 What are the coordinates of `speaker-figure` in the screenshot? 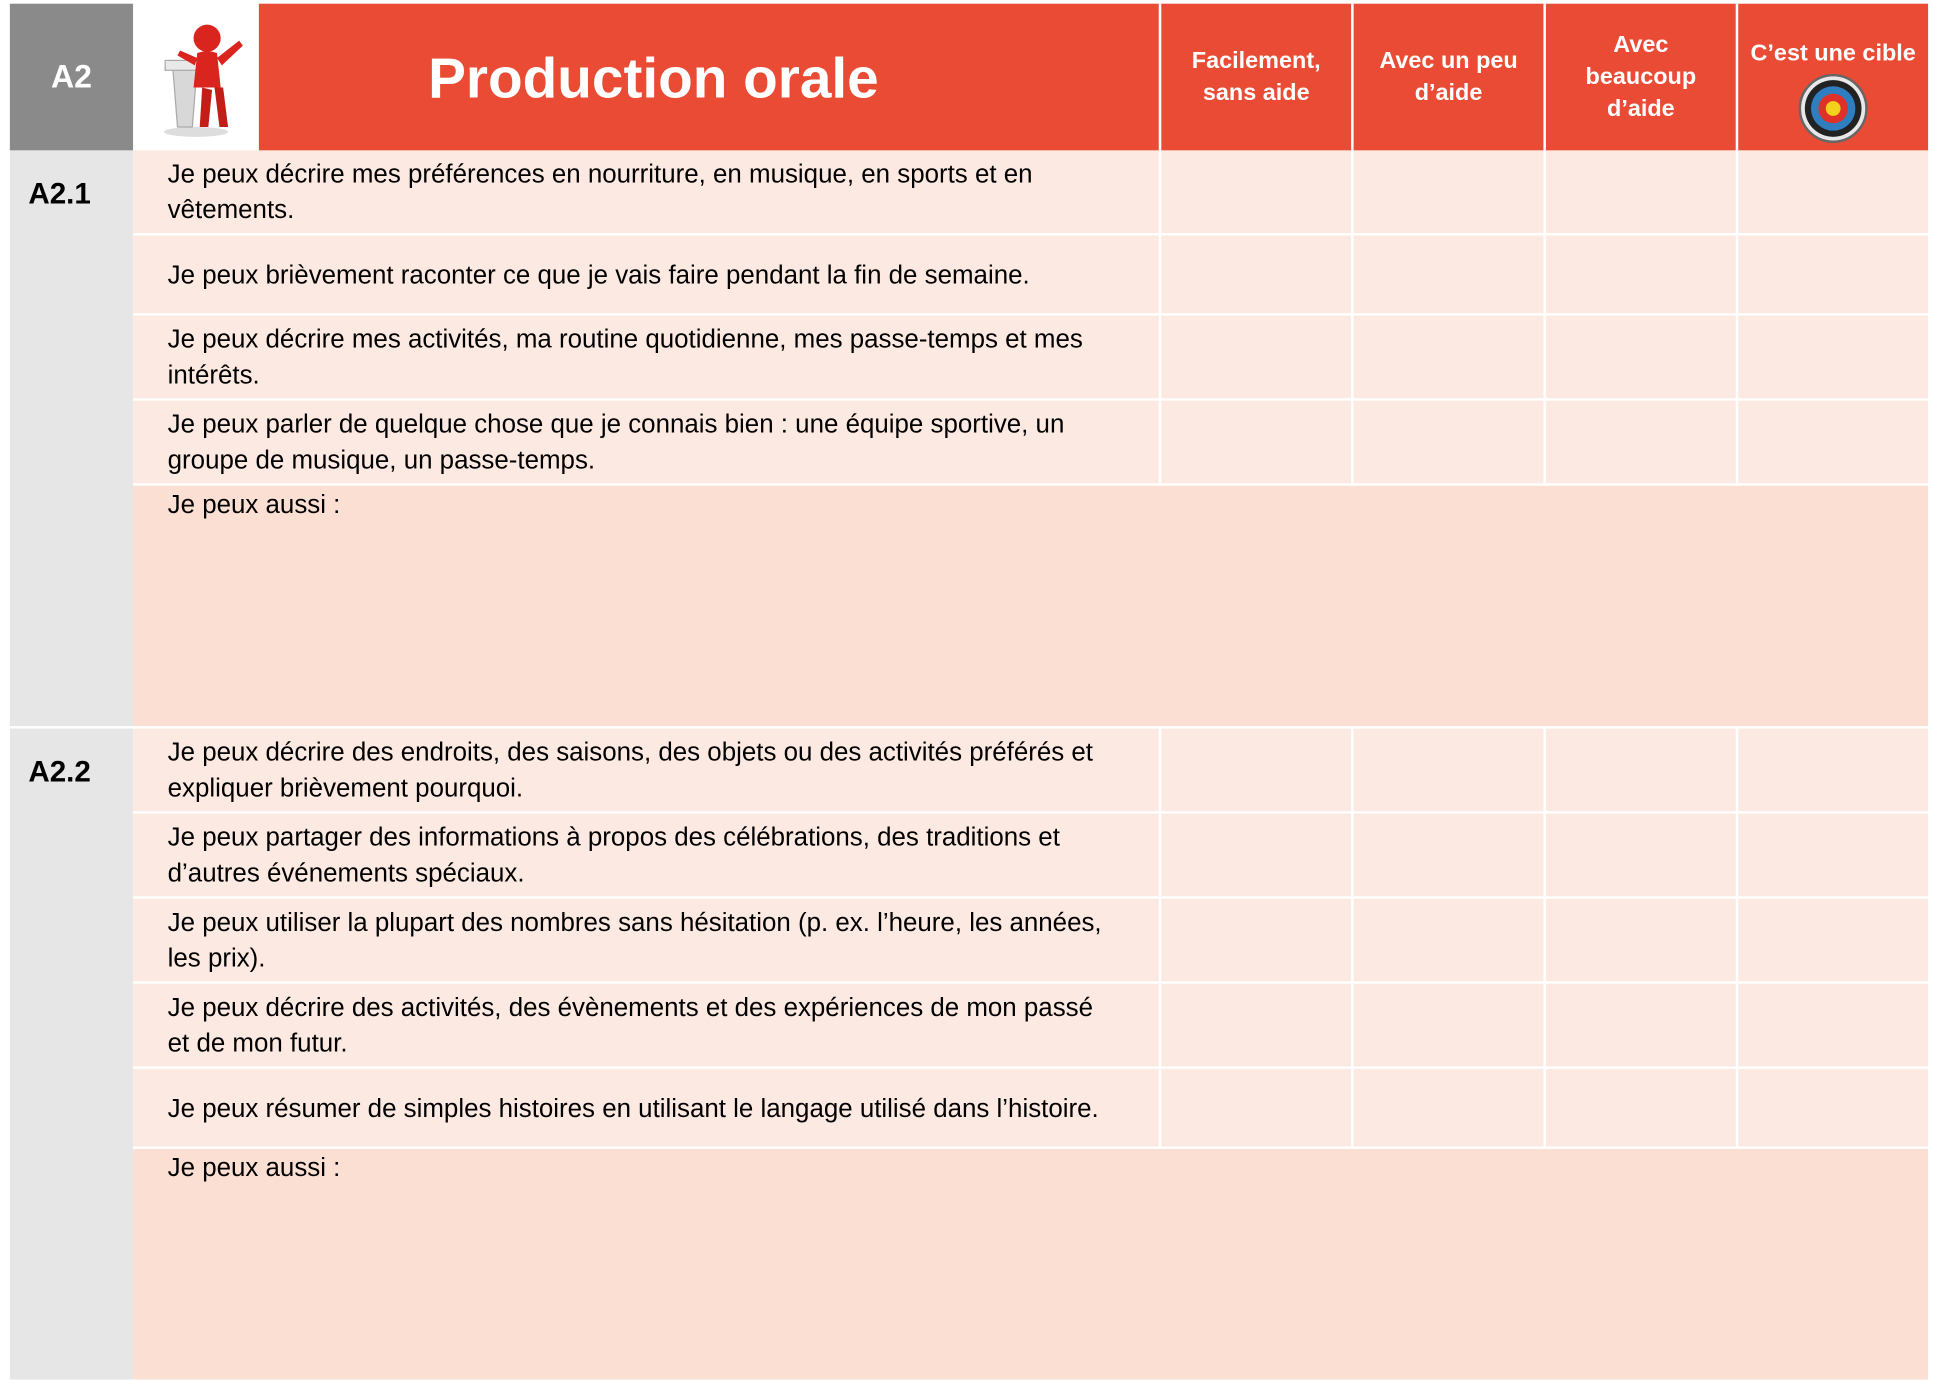 It's located at (203, 80).